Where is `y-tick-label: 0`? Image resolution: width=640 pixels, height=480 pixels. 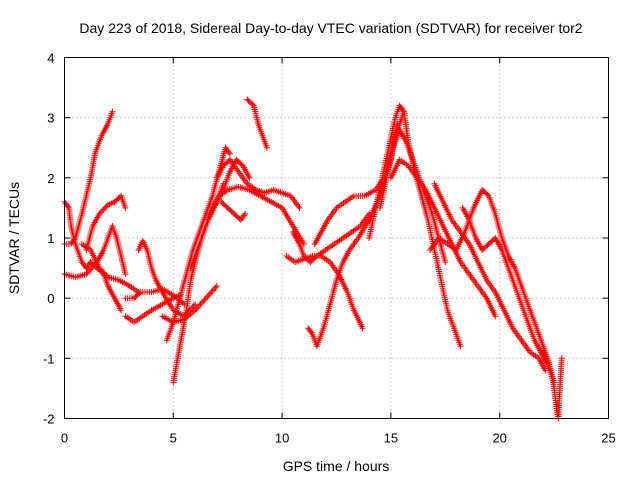
y-tick-label: 0 is located at coordinates (50, 298).